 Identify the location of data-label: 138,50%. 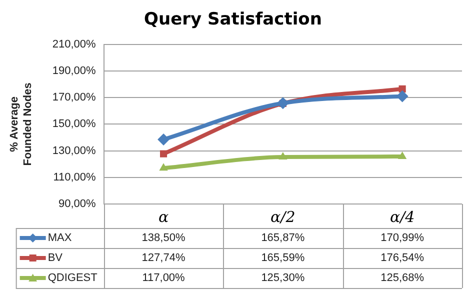
(164, 238).